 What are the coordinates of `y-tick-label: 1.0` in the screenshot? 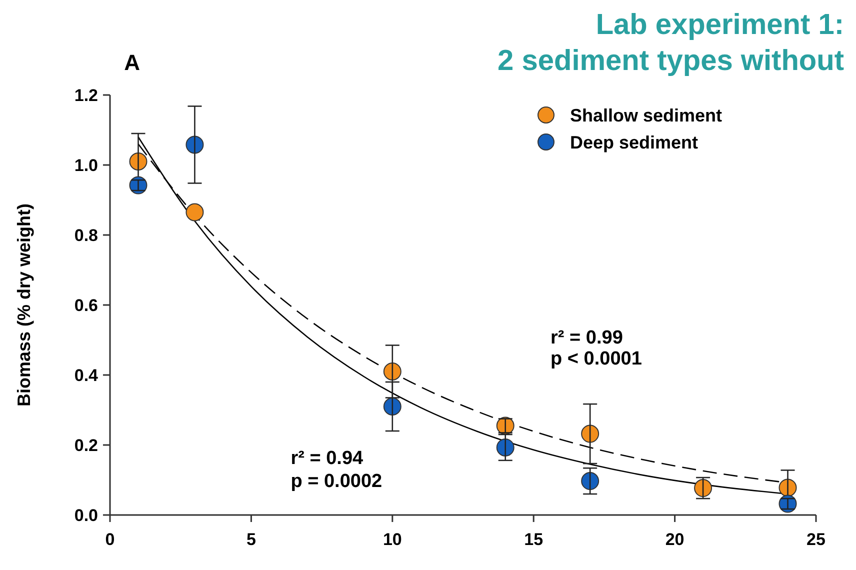 It's located at (86, 165).